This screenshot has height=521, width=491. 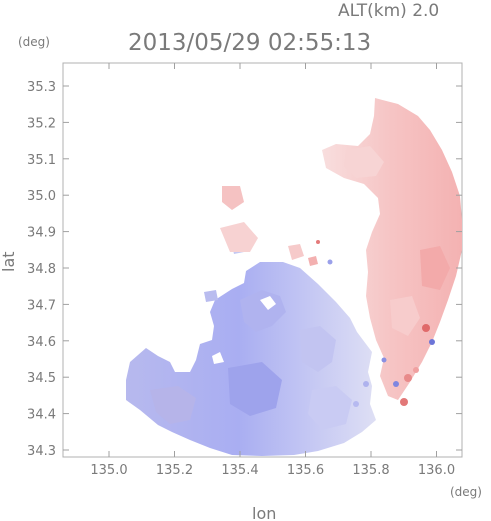 I want to click on lat-tick-label: 35.3, so click(x=41, y=87).